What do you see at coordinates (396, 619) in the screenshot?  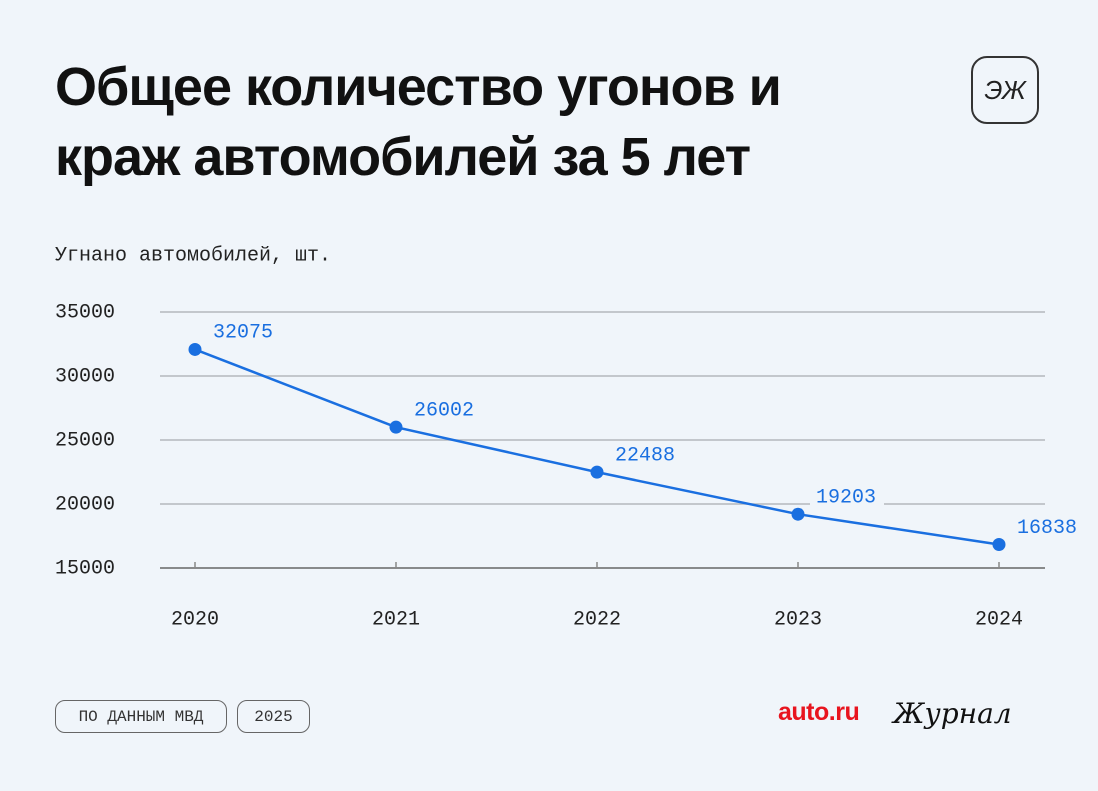 I see `x-tick-label: 2021` at bounding box center [396, 619].